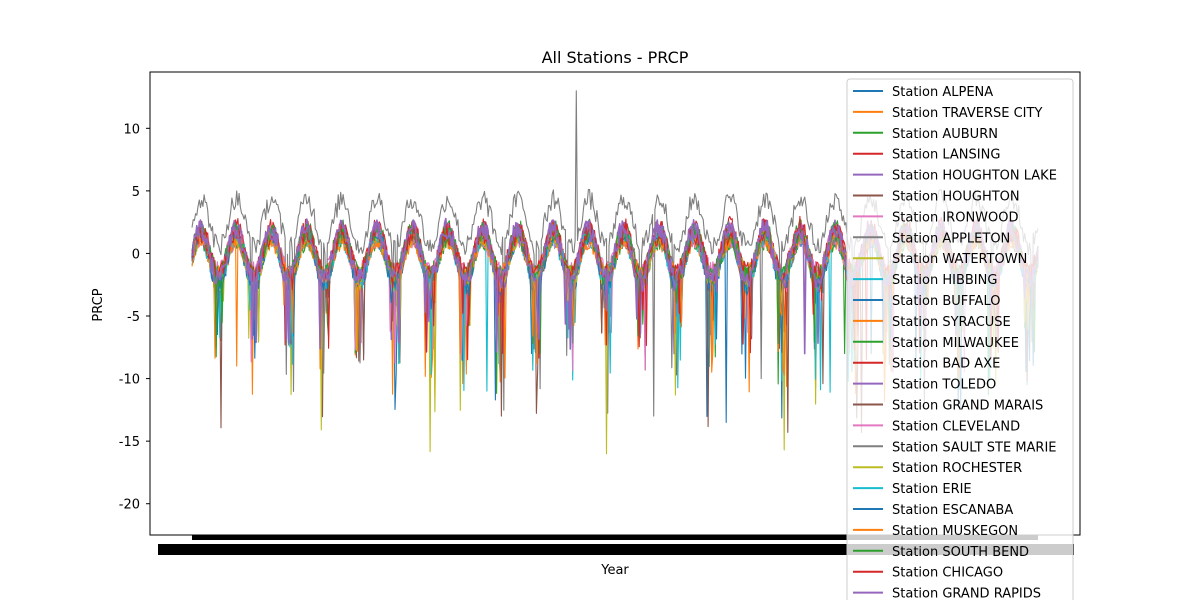 This screenshot has height=600, width=1200. What do you see at coordinates (944, 385) in the screenshot?
I see `legend-label: Station TOLEDO` at bounding box center [944, 385].